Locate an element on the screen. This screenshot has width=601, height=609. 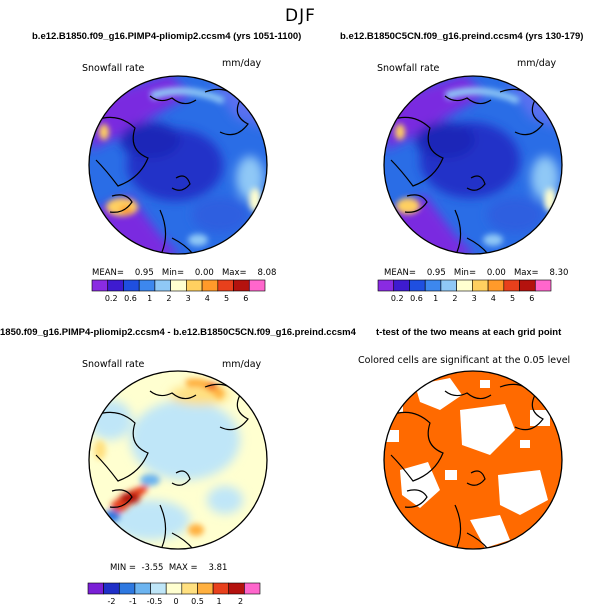
panel-3-stats: MIN = -3.55 MAX = 3.81 is located at coordinates (168, 568).